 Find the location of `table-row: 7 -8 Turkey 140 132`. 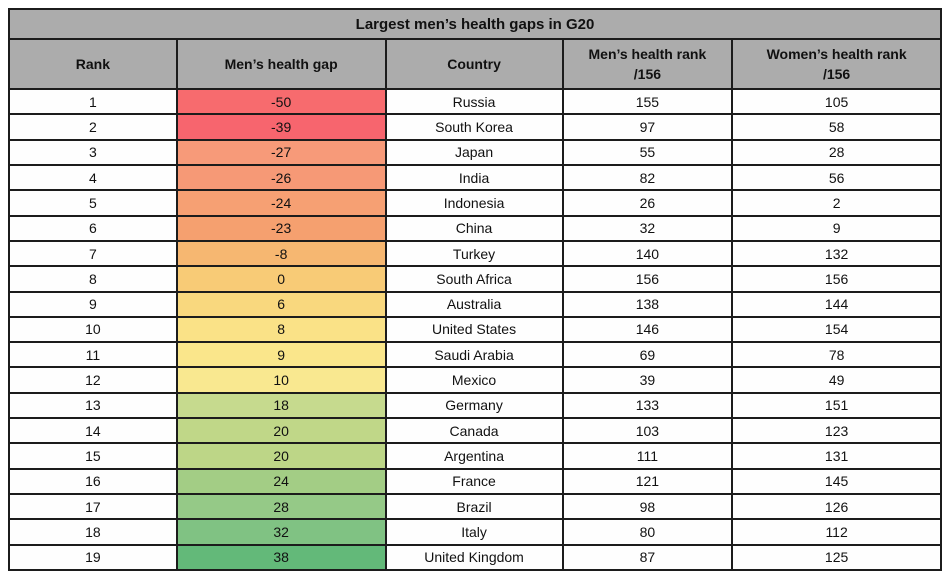

table-row: 7 -8 Turkey 140 132 is located at coordinates (475, 253).